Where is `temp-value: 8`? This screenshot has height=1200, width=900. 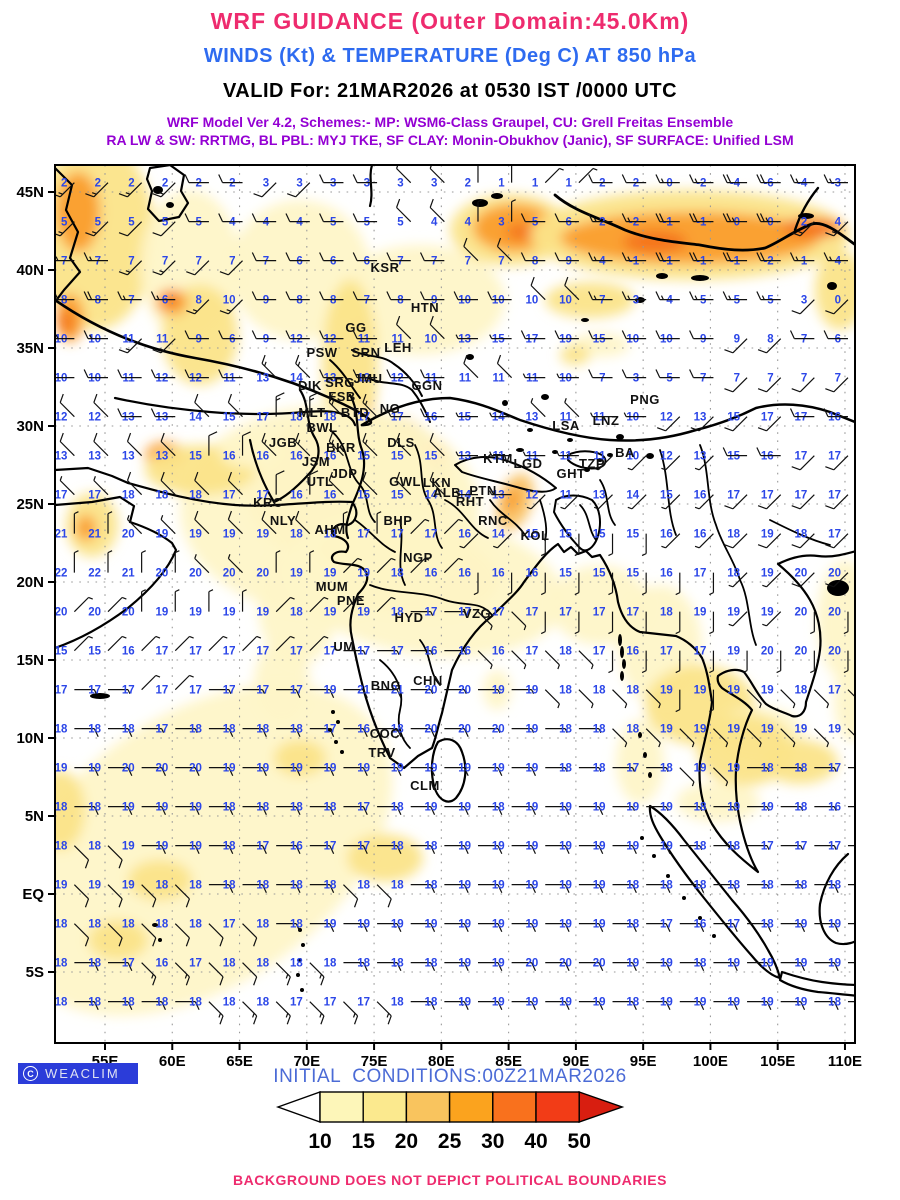 temp-value: 8 is located at coordinates (400, 301).